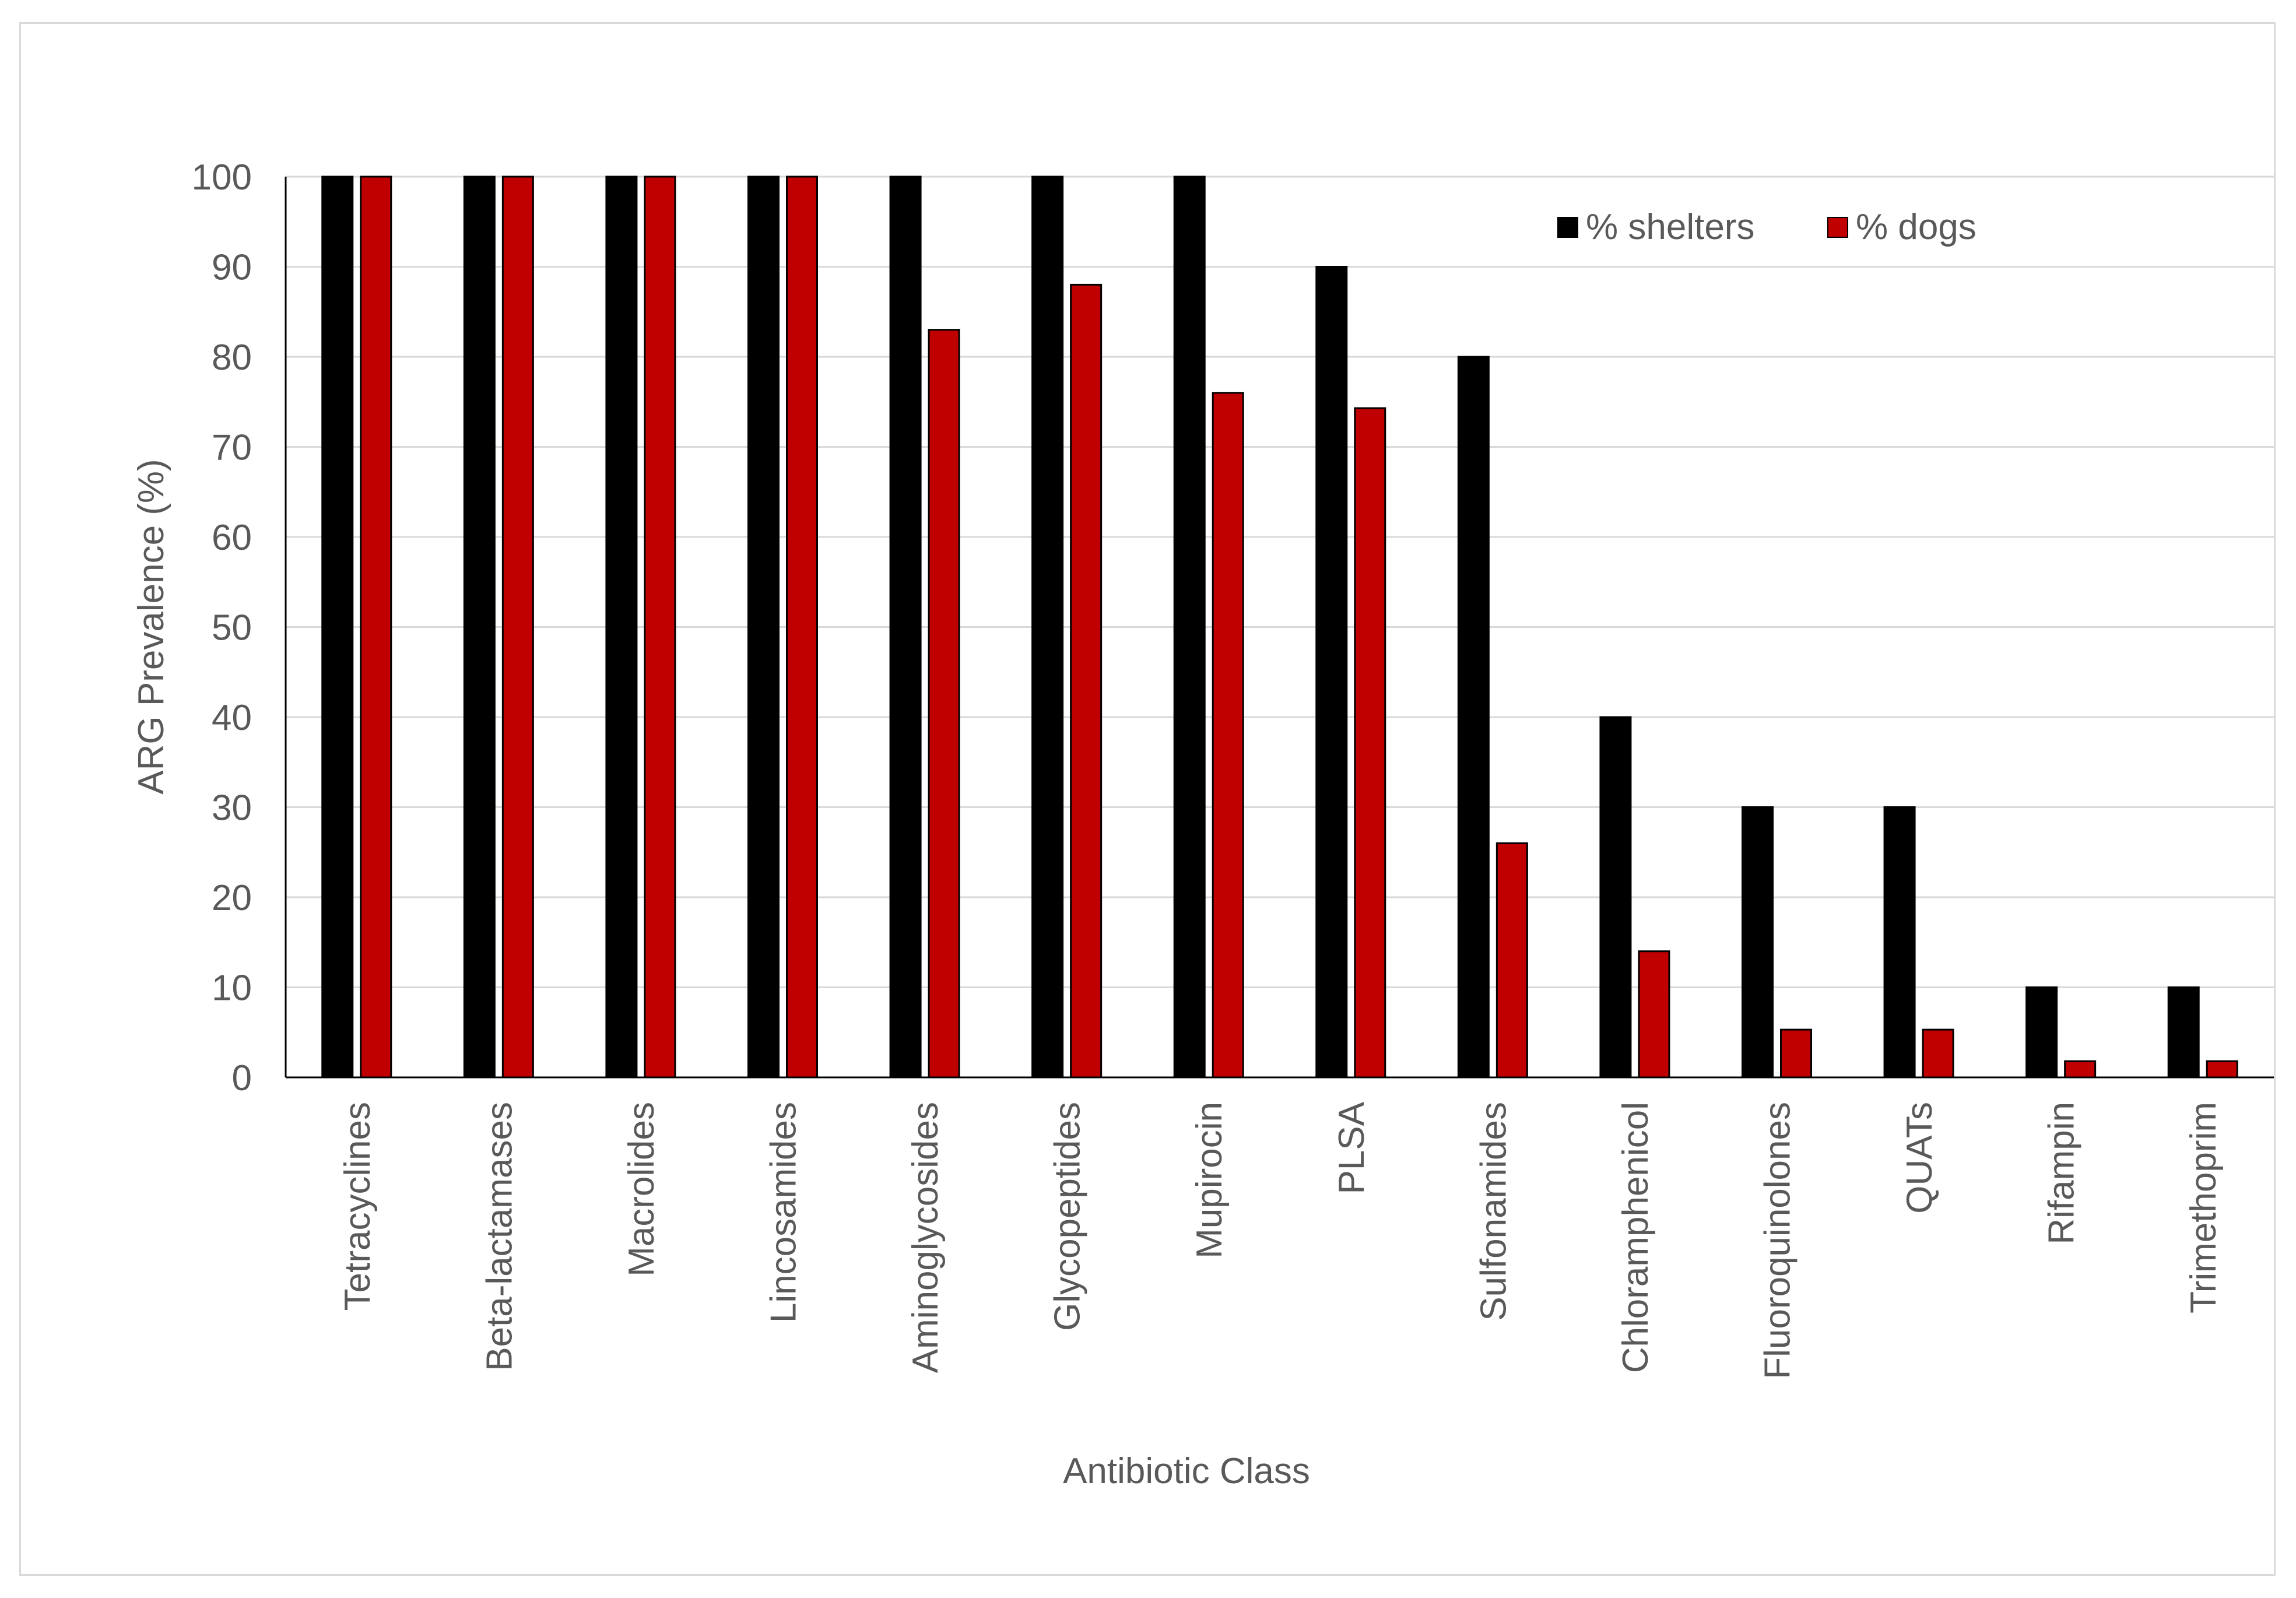  Describe the element at coordinates (222, 177) in the screenshot. I see `y-tick-label: 100` at that location.